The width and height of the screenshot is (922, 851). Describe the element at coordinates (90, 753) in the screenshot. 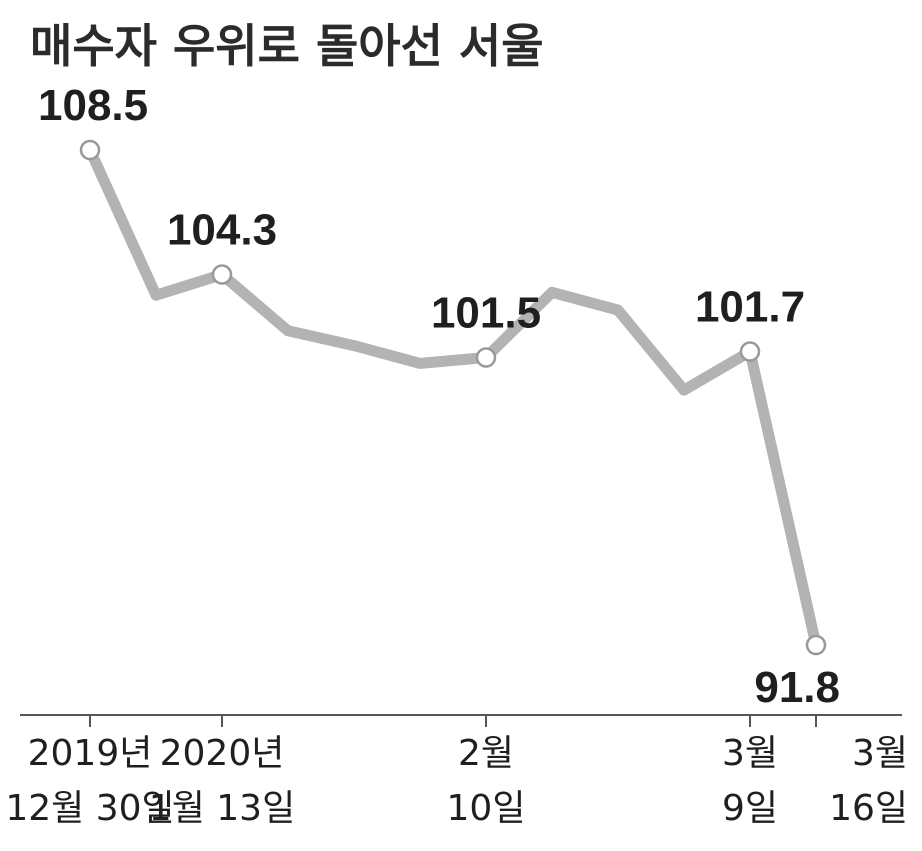

I see `x-tick-label: 2019년` at that location.